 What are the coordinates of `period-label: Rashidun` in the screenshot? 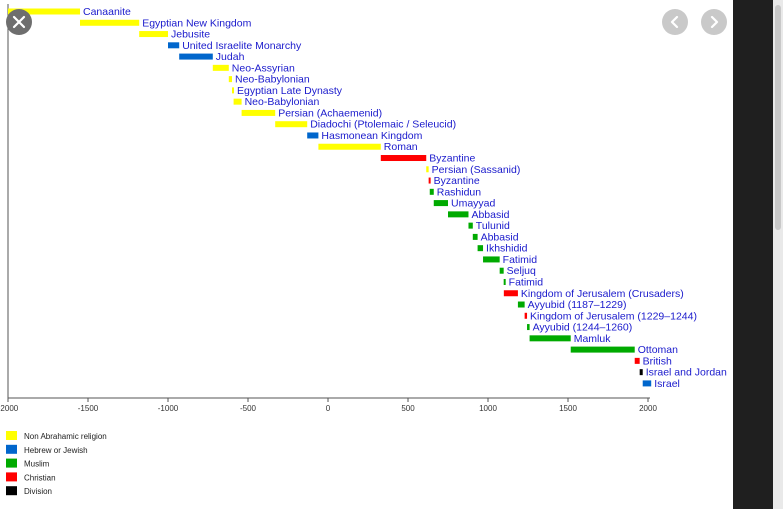 It's located at (459, 192).